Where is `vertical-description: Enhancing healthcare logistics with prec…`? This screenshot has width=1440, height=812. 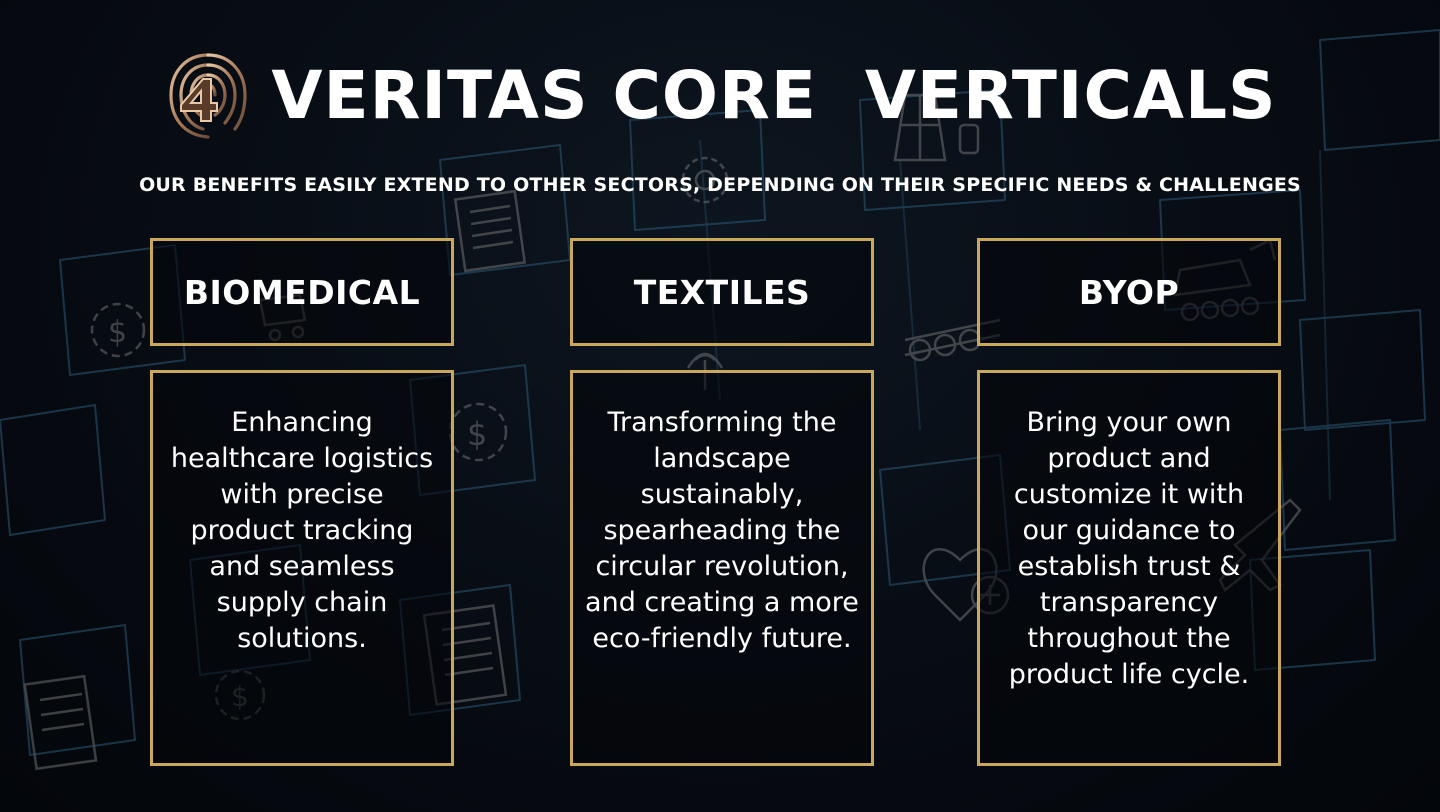 vertical-description: Enhancing healthcare logistics with prec… is located at coordinates (302, 530).